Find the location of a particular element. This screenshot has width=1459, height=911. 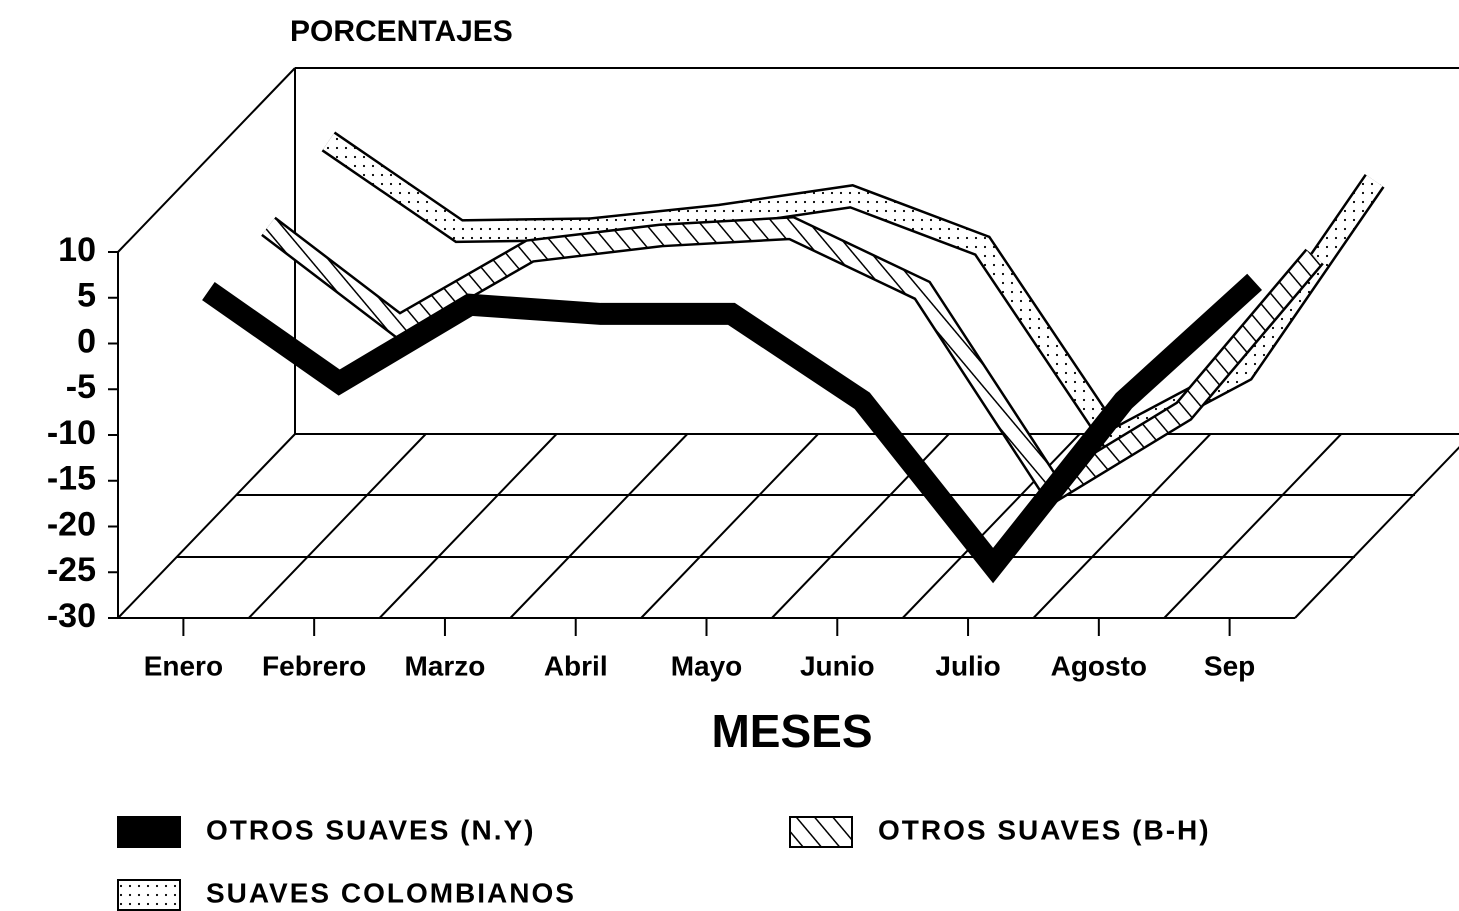

legend-label: OTROS SUAVES (B-H) is located at coordinates (1044, 829).